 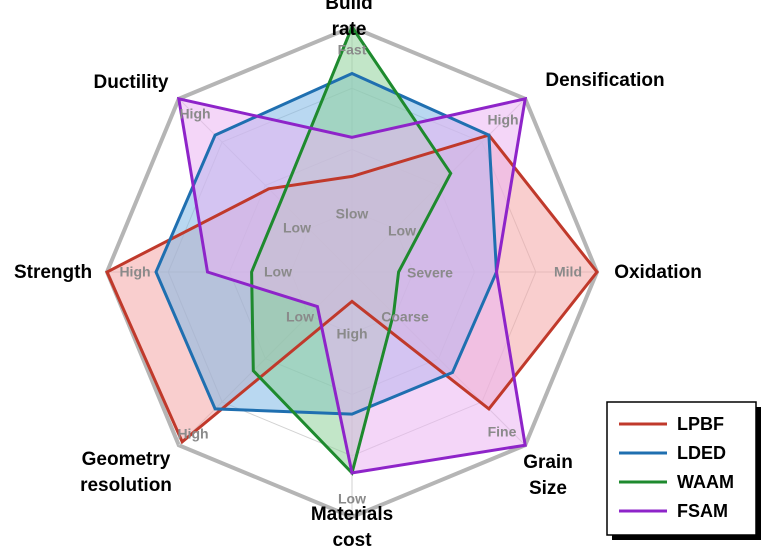 What do you see at coordinates (352, 499) in the screenshot?
I see `tick-label-high-materials-cost: Low` at bounding box center [352, 499].